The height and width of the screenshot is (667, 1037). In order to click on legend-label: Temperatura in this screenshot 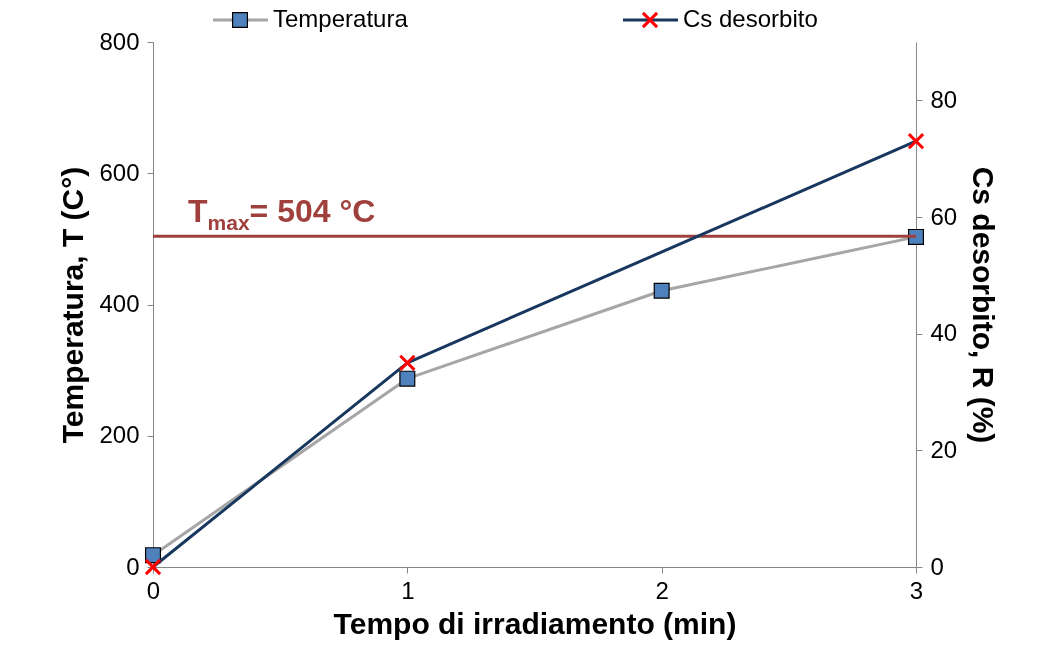, I will do `click(341, 18)`.